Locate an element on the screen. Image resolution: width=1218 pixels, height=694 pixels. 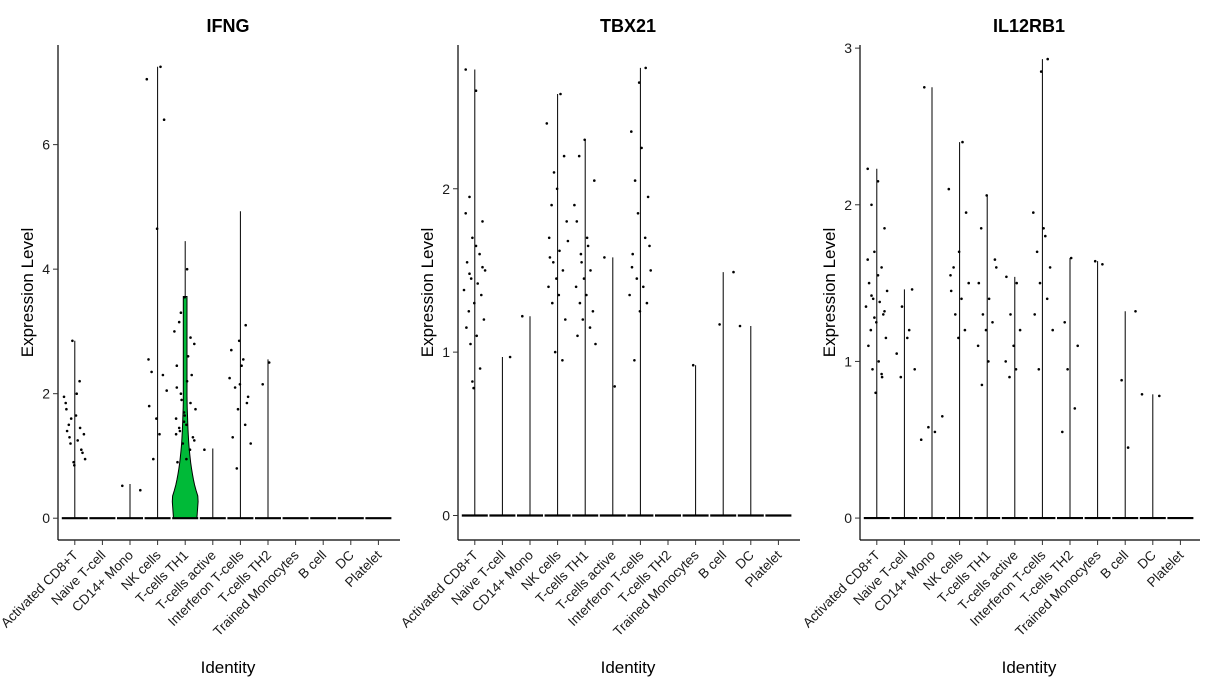
y-axis-label: Expression Level is located at coordinates (27, 292).